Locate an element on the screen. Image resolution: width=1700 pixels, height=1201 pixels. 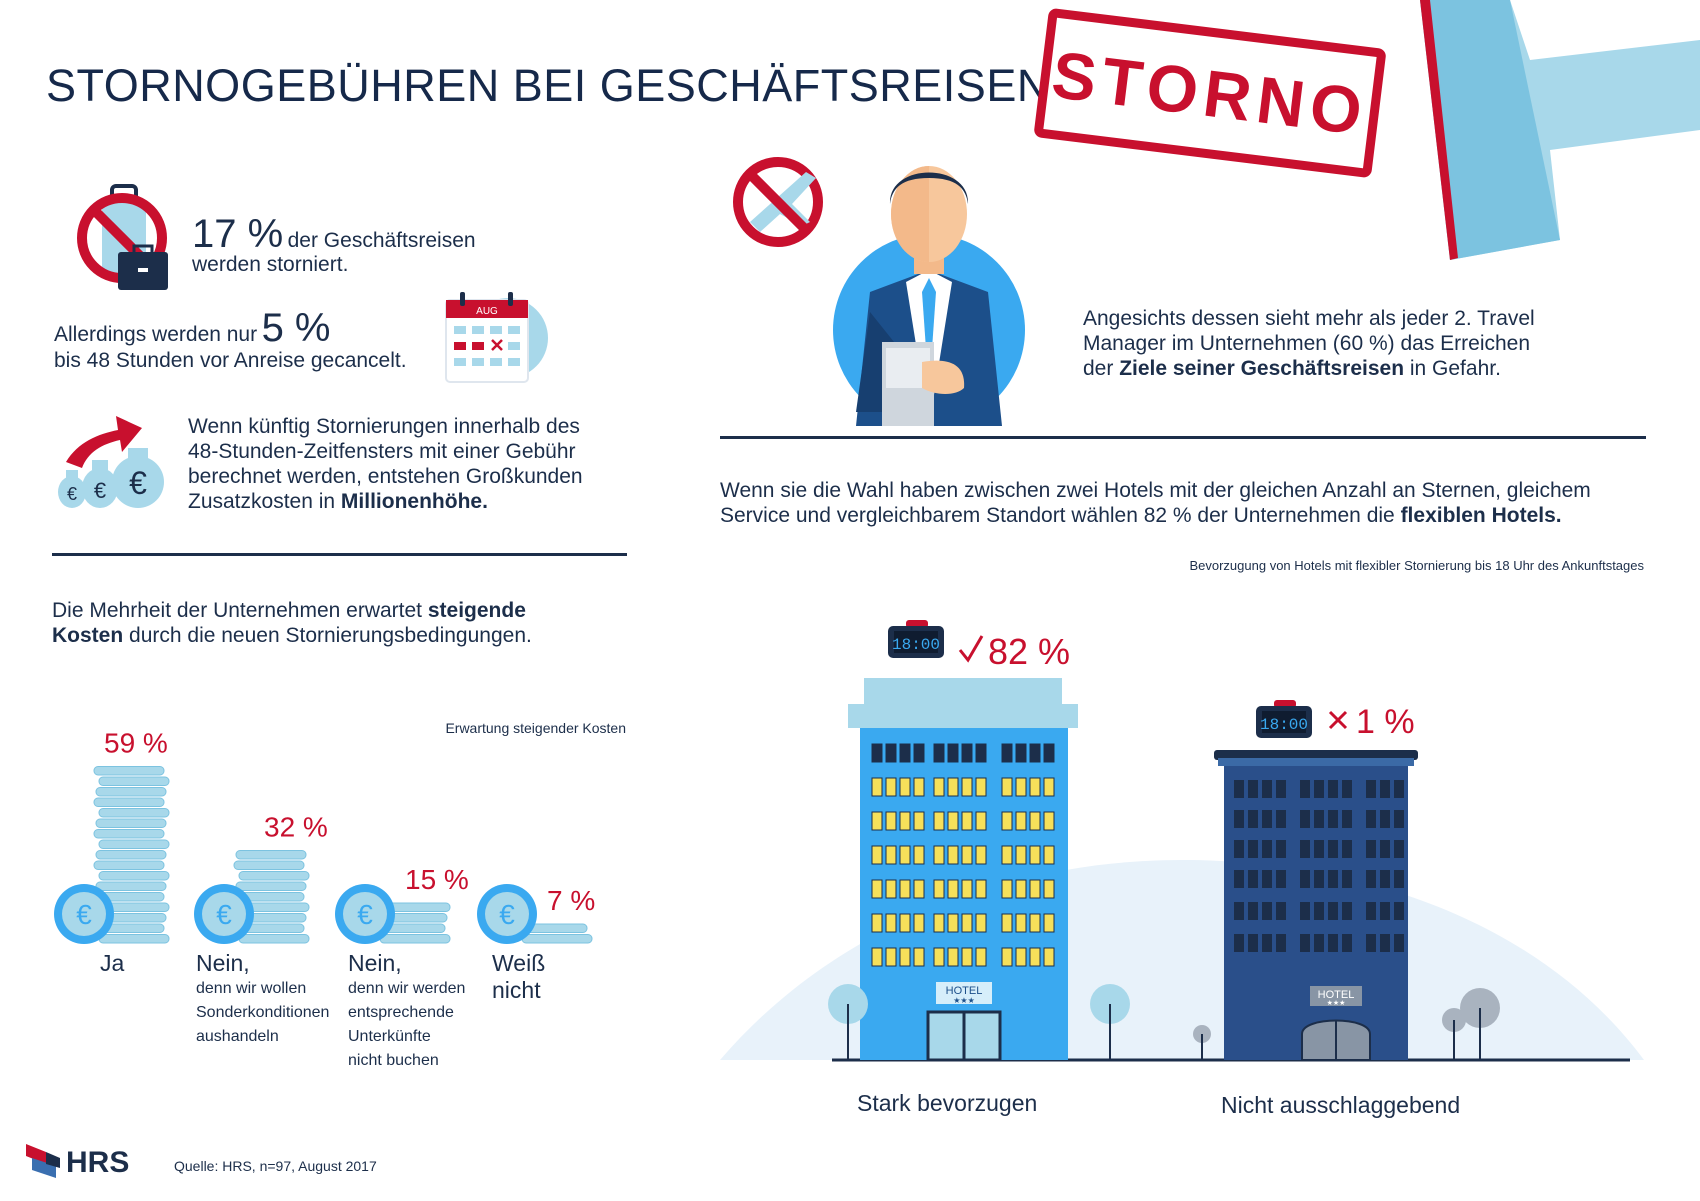
check-icon is located at coordinates (971, 649).